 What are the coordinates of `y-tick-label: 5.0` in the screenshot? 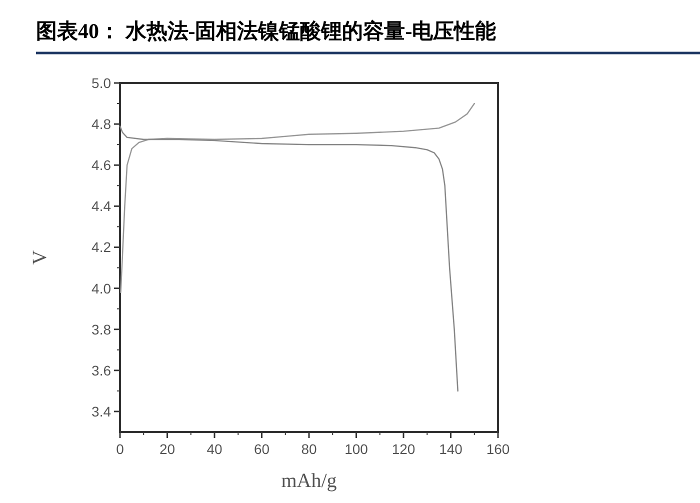 It's located at (102, 83).